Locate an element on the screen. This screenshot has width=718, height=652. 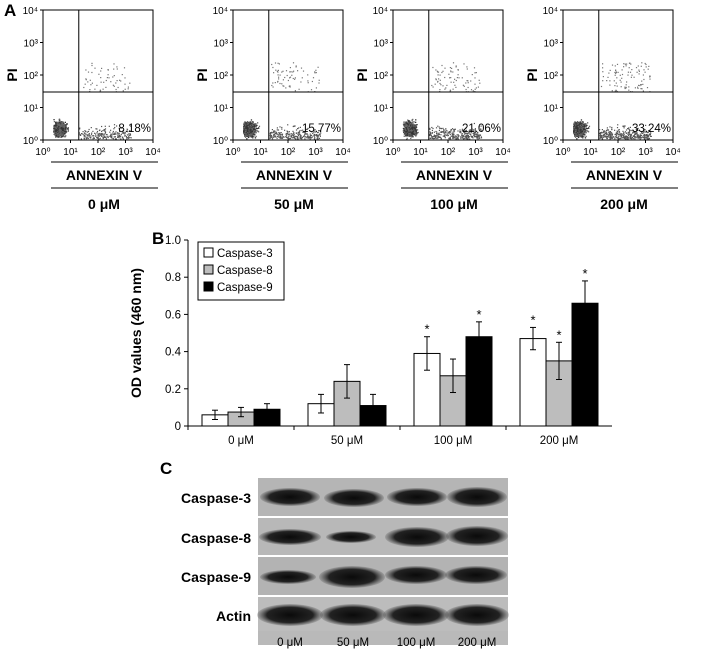
y-tick-label: 10² is located at coordinates (31, 76).